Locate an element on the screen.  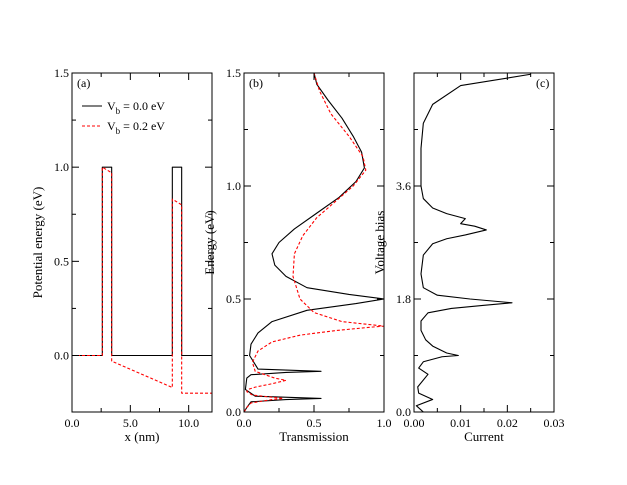
y-axis-label: Voltage bias is located at coordinates (379, 243).